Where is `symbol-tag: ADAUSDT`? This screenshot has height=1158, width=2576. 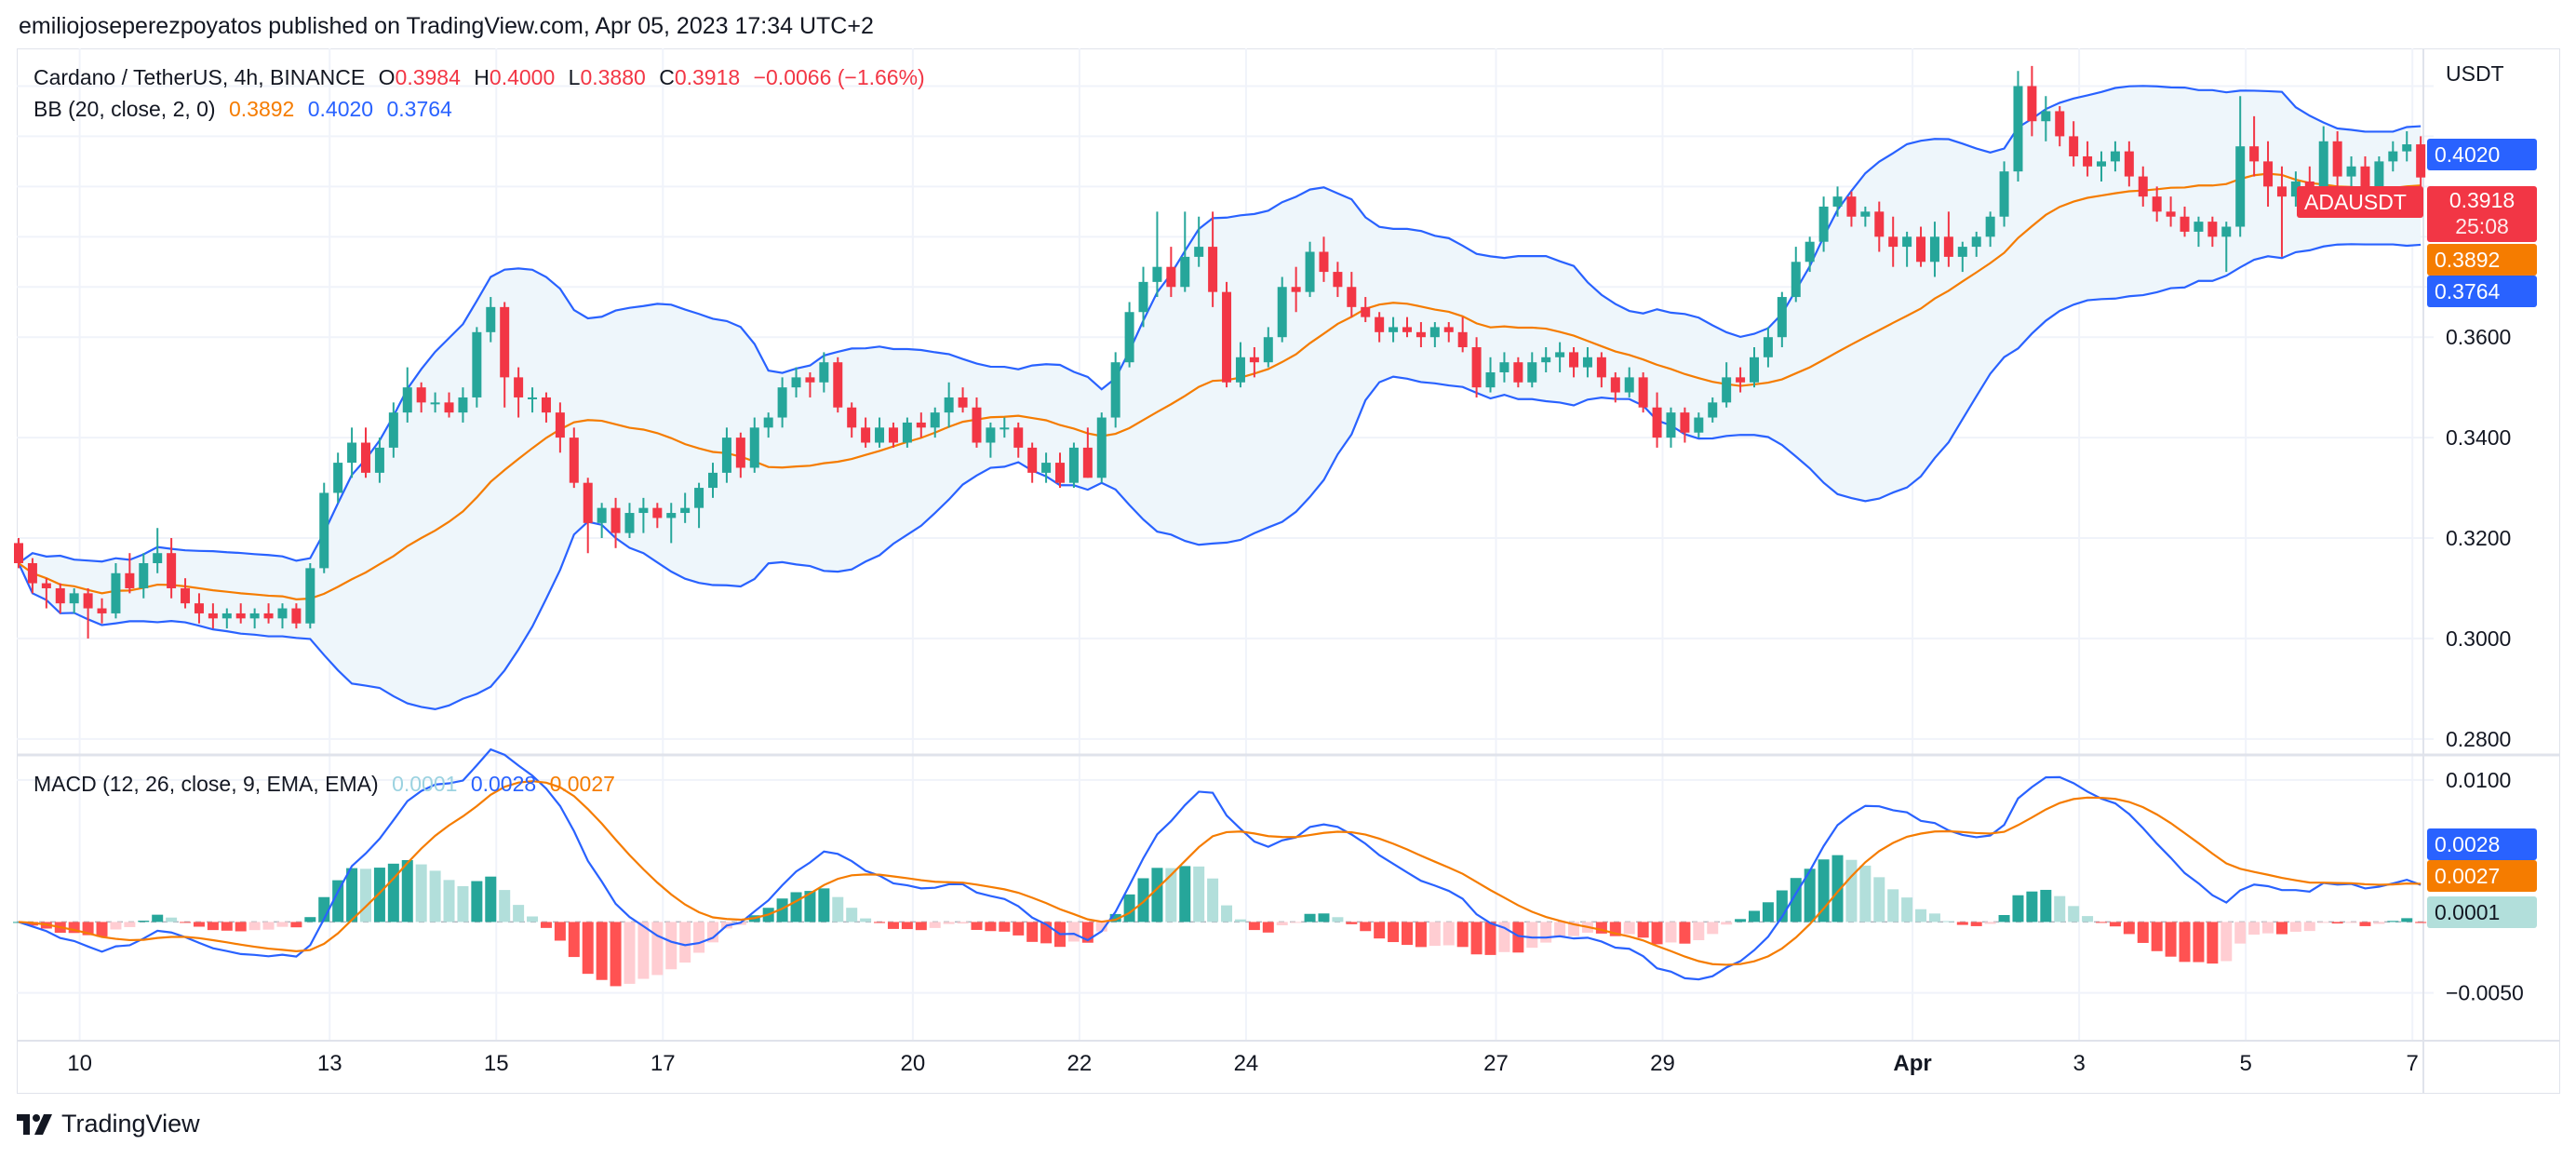 symbol-tag: ADAUSDT is located at coordinates (2360, 202).